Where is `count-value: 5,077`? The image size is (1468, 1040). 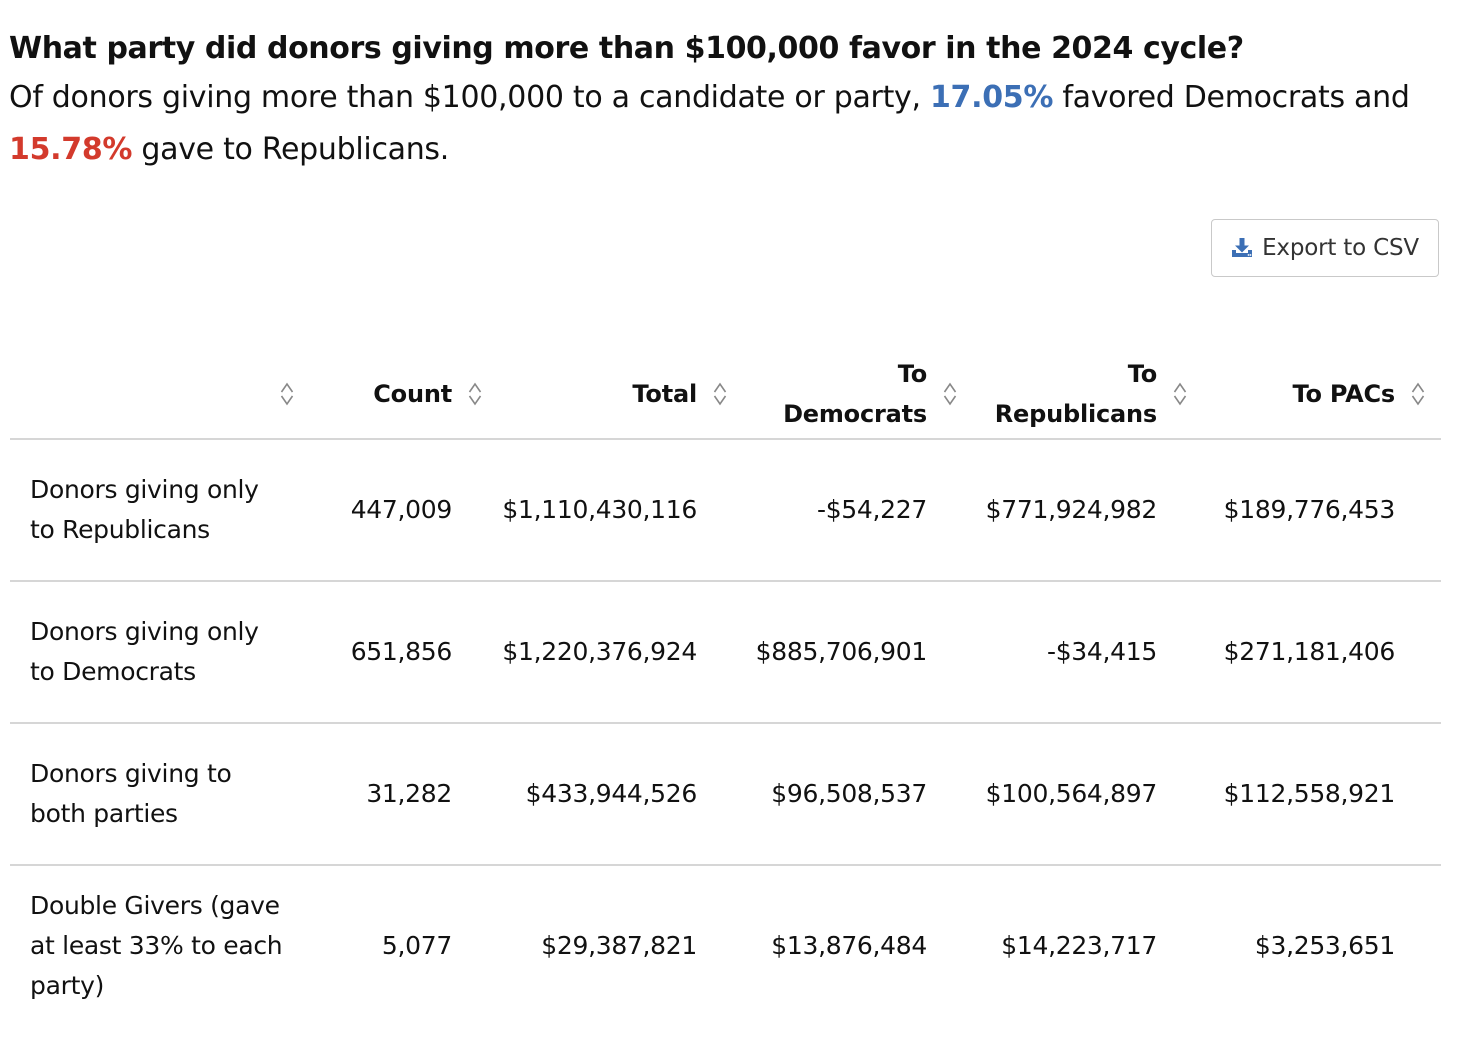
count-value: 5,077 is located at coordinates (416, 945).